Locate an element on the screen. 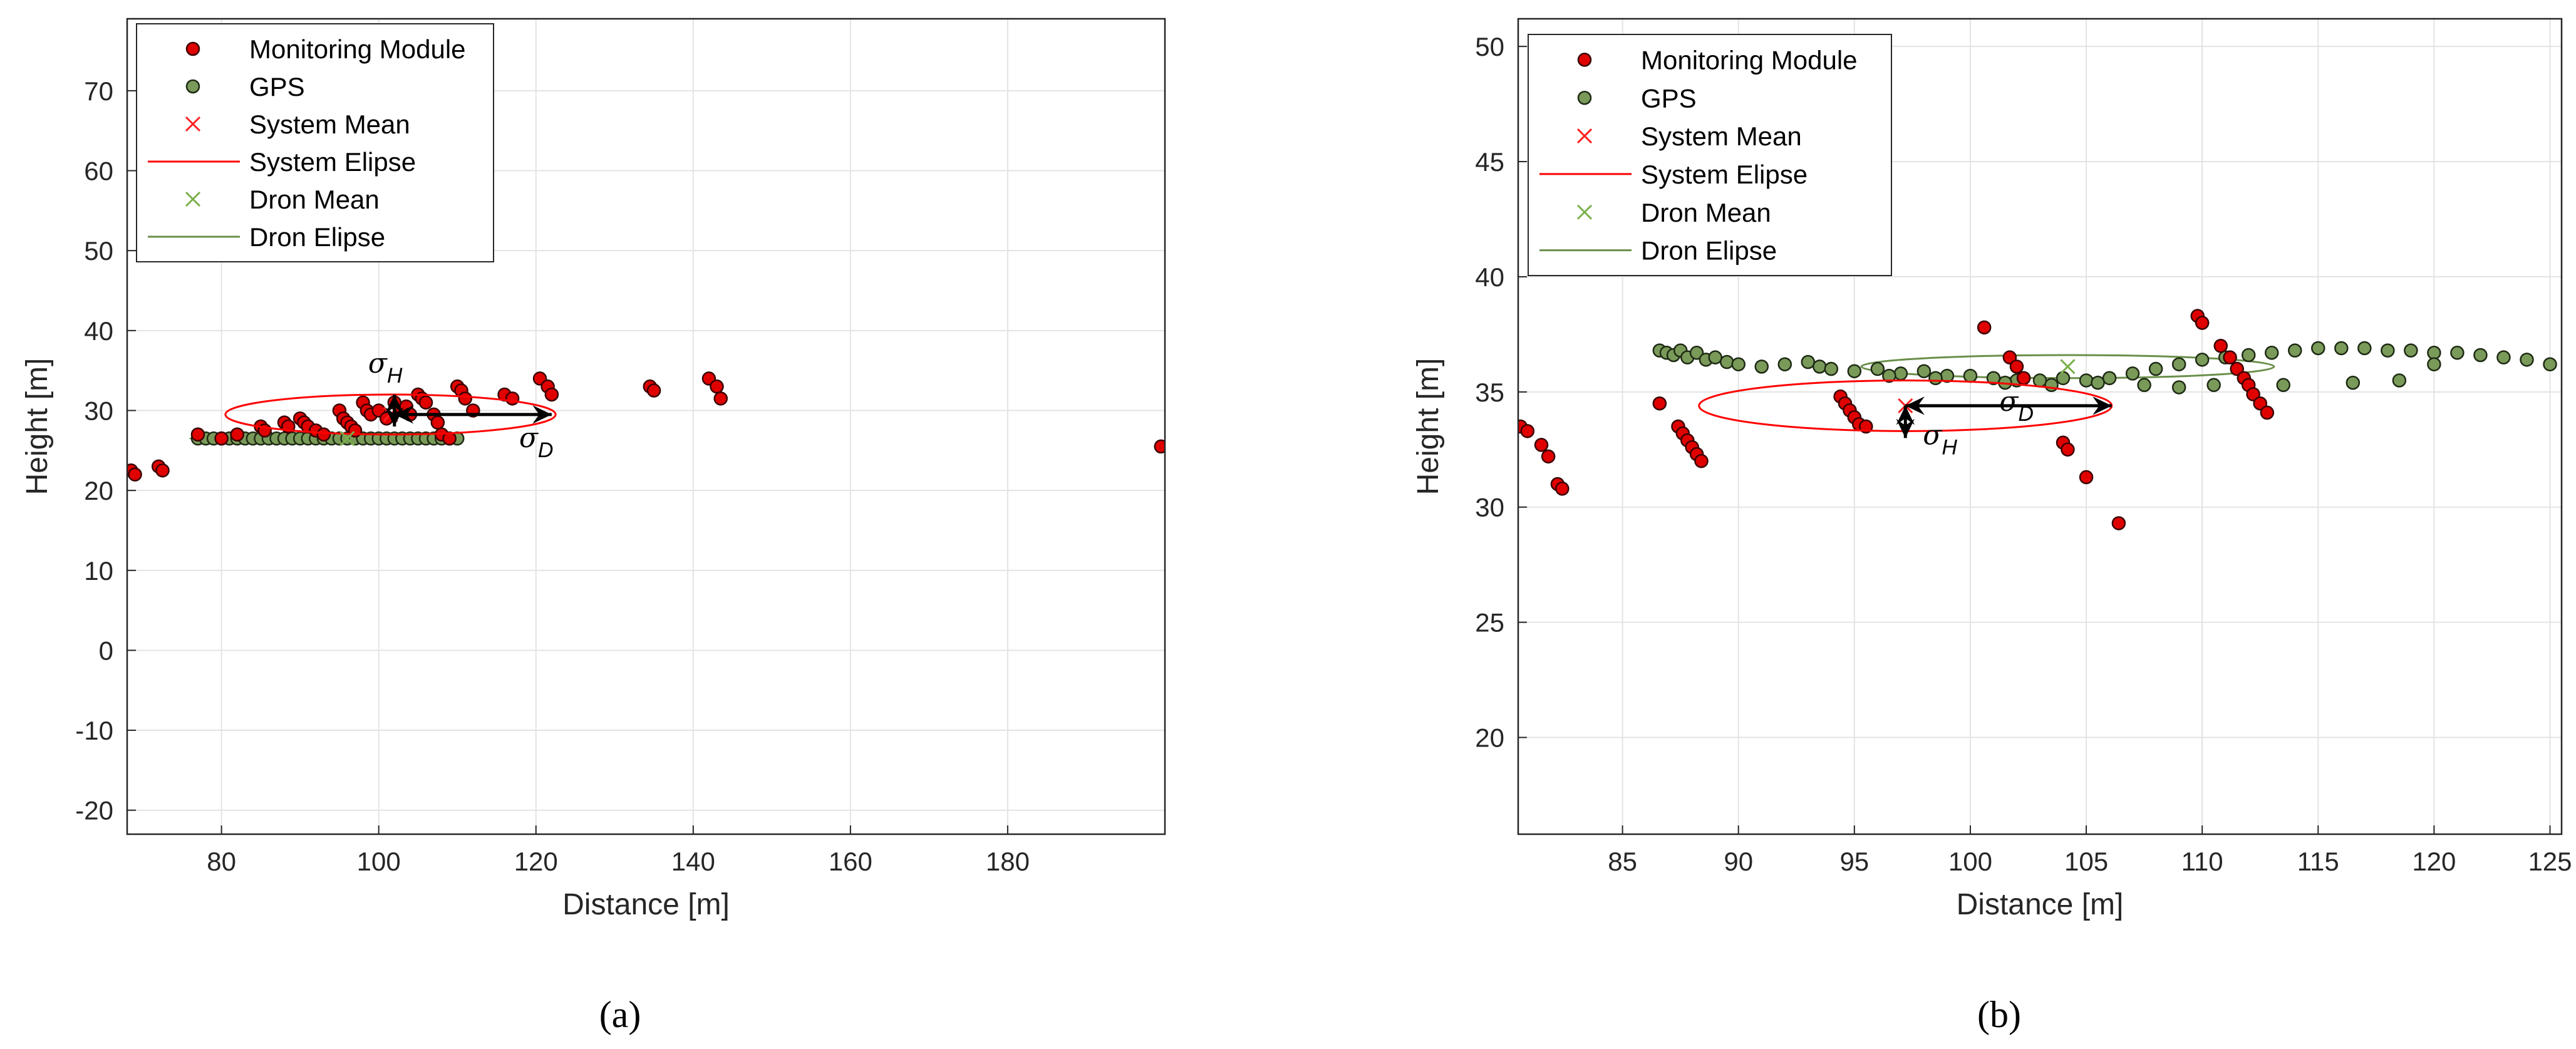 Image resolution: width=2576 pixels, height=1049 pixels. dron-mean-marker-stroke is located at coordinates (2068, 367).